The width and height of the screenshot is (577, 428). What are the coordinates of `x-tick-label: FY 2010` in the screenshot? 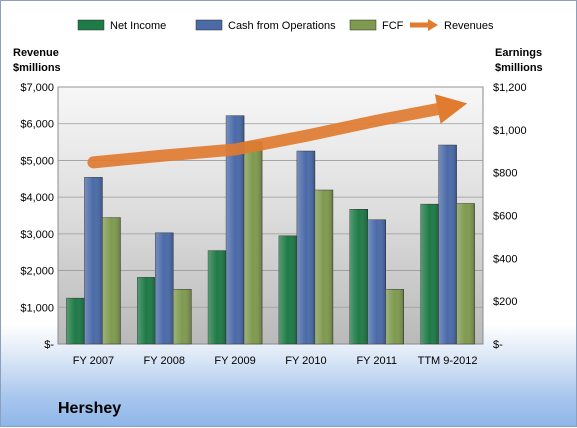 It's located at (305, 361).